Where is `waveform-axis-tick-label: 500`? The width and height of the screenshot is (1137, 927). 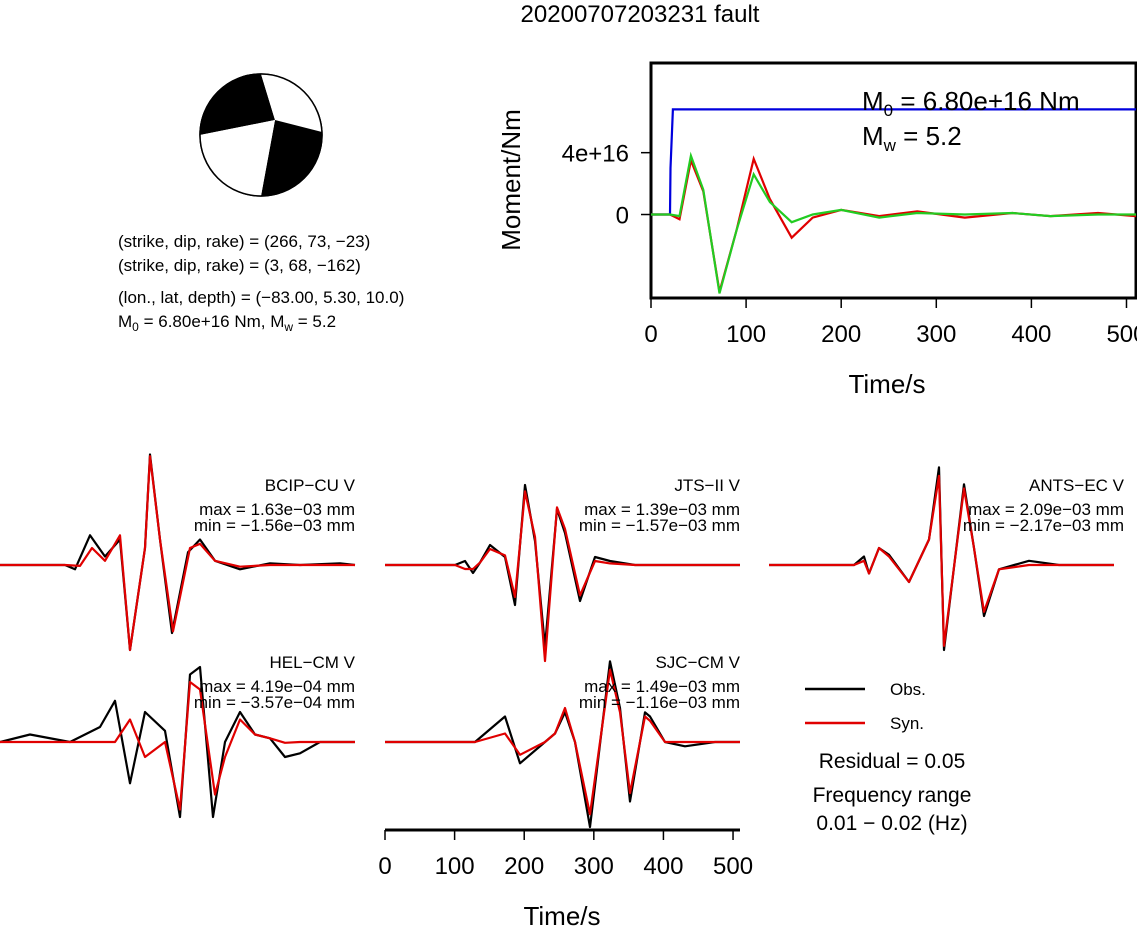 waveform-axis-tick-label: 500 is located at coordinates (733, 866).